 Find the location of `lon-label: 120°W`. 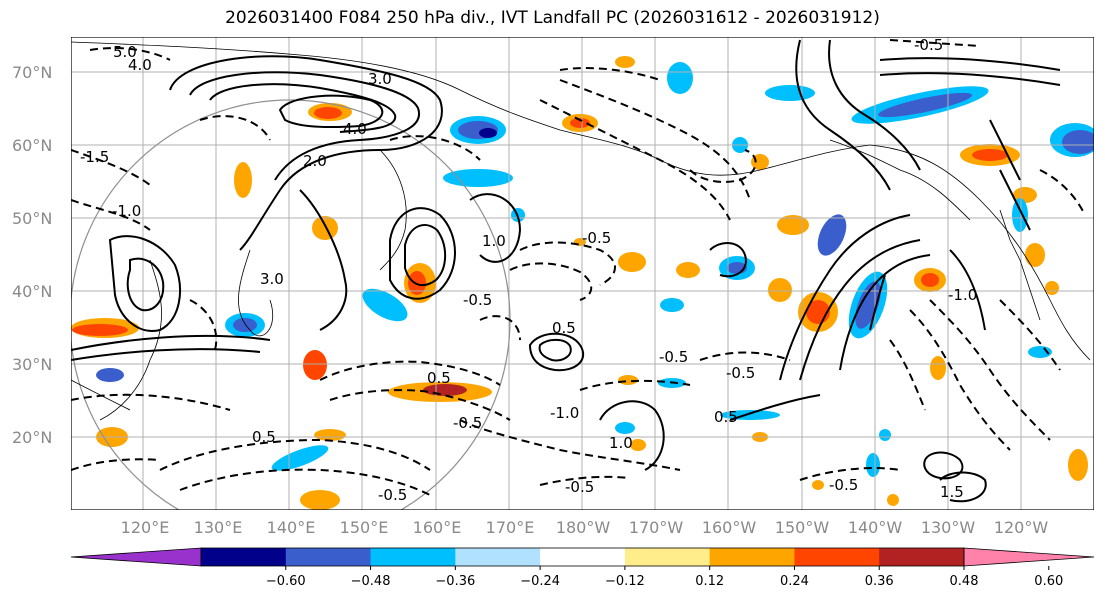

lon-label: 120°W is located at coordinates (1021, 527).